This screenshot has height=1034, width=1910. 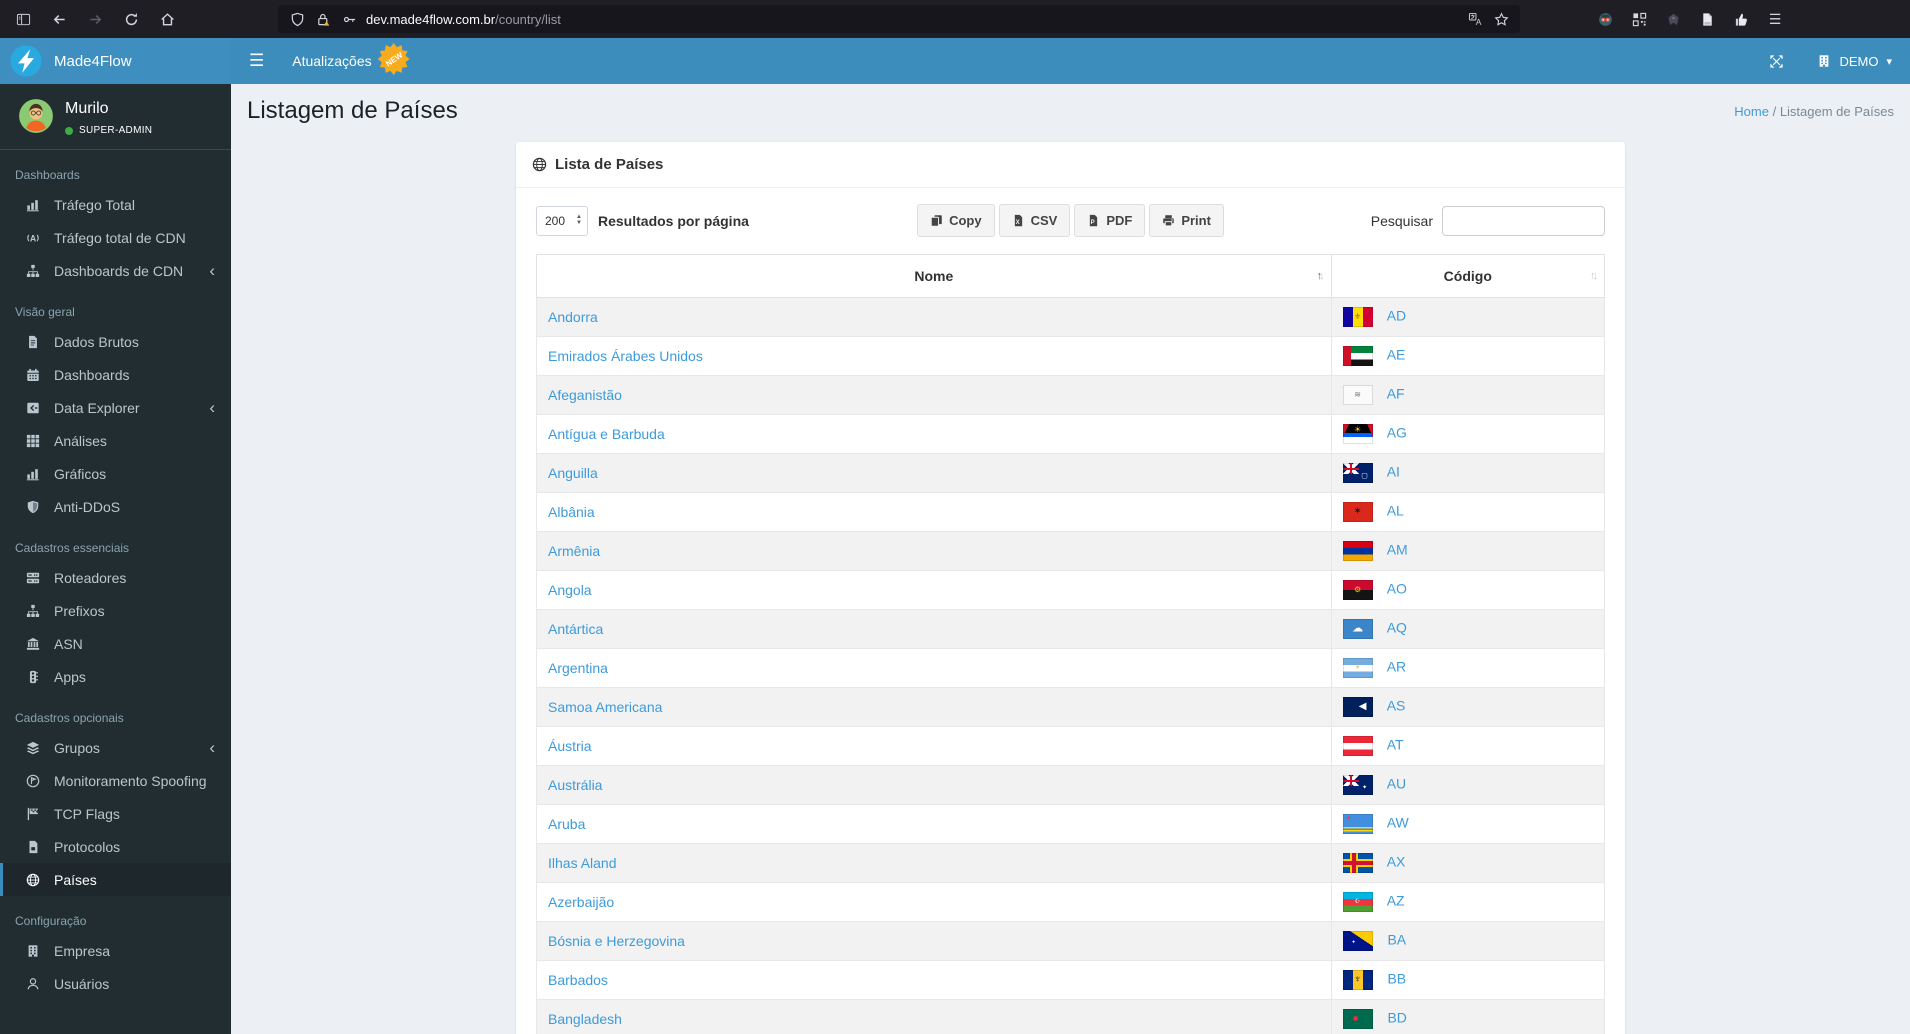 I want to click on country-code-link: AO, so click(x=1396, y=588).